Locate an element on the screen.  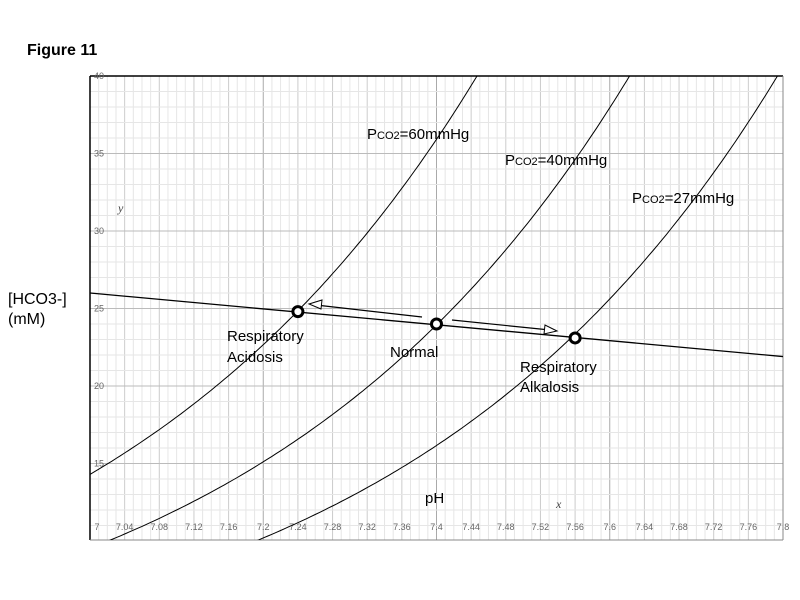
x-tick-label: 7.72 is located at coordinates (714, 527).